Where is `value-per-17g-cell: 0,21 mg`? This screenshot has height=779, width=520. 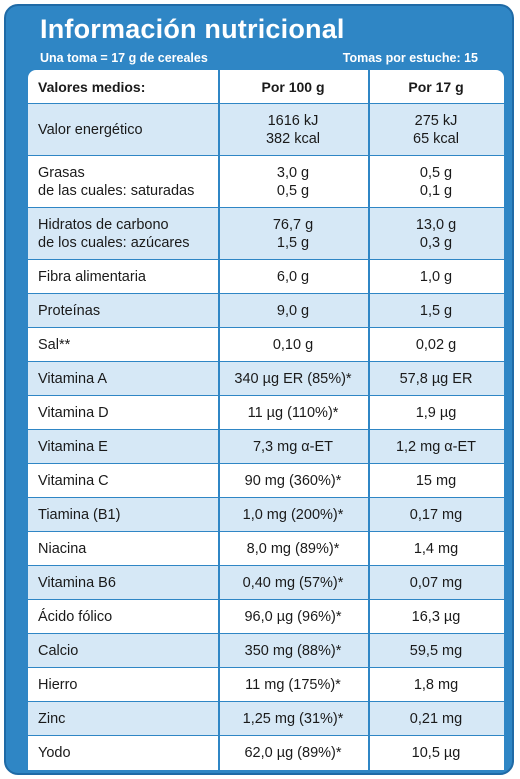 value-per-17g-cell: 0,21 mg is located at coordinates (436, 718).